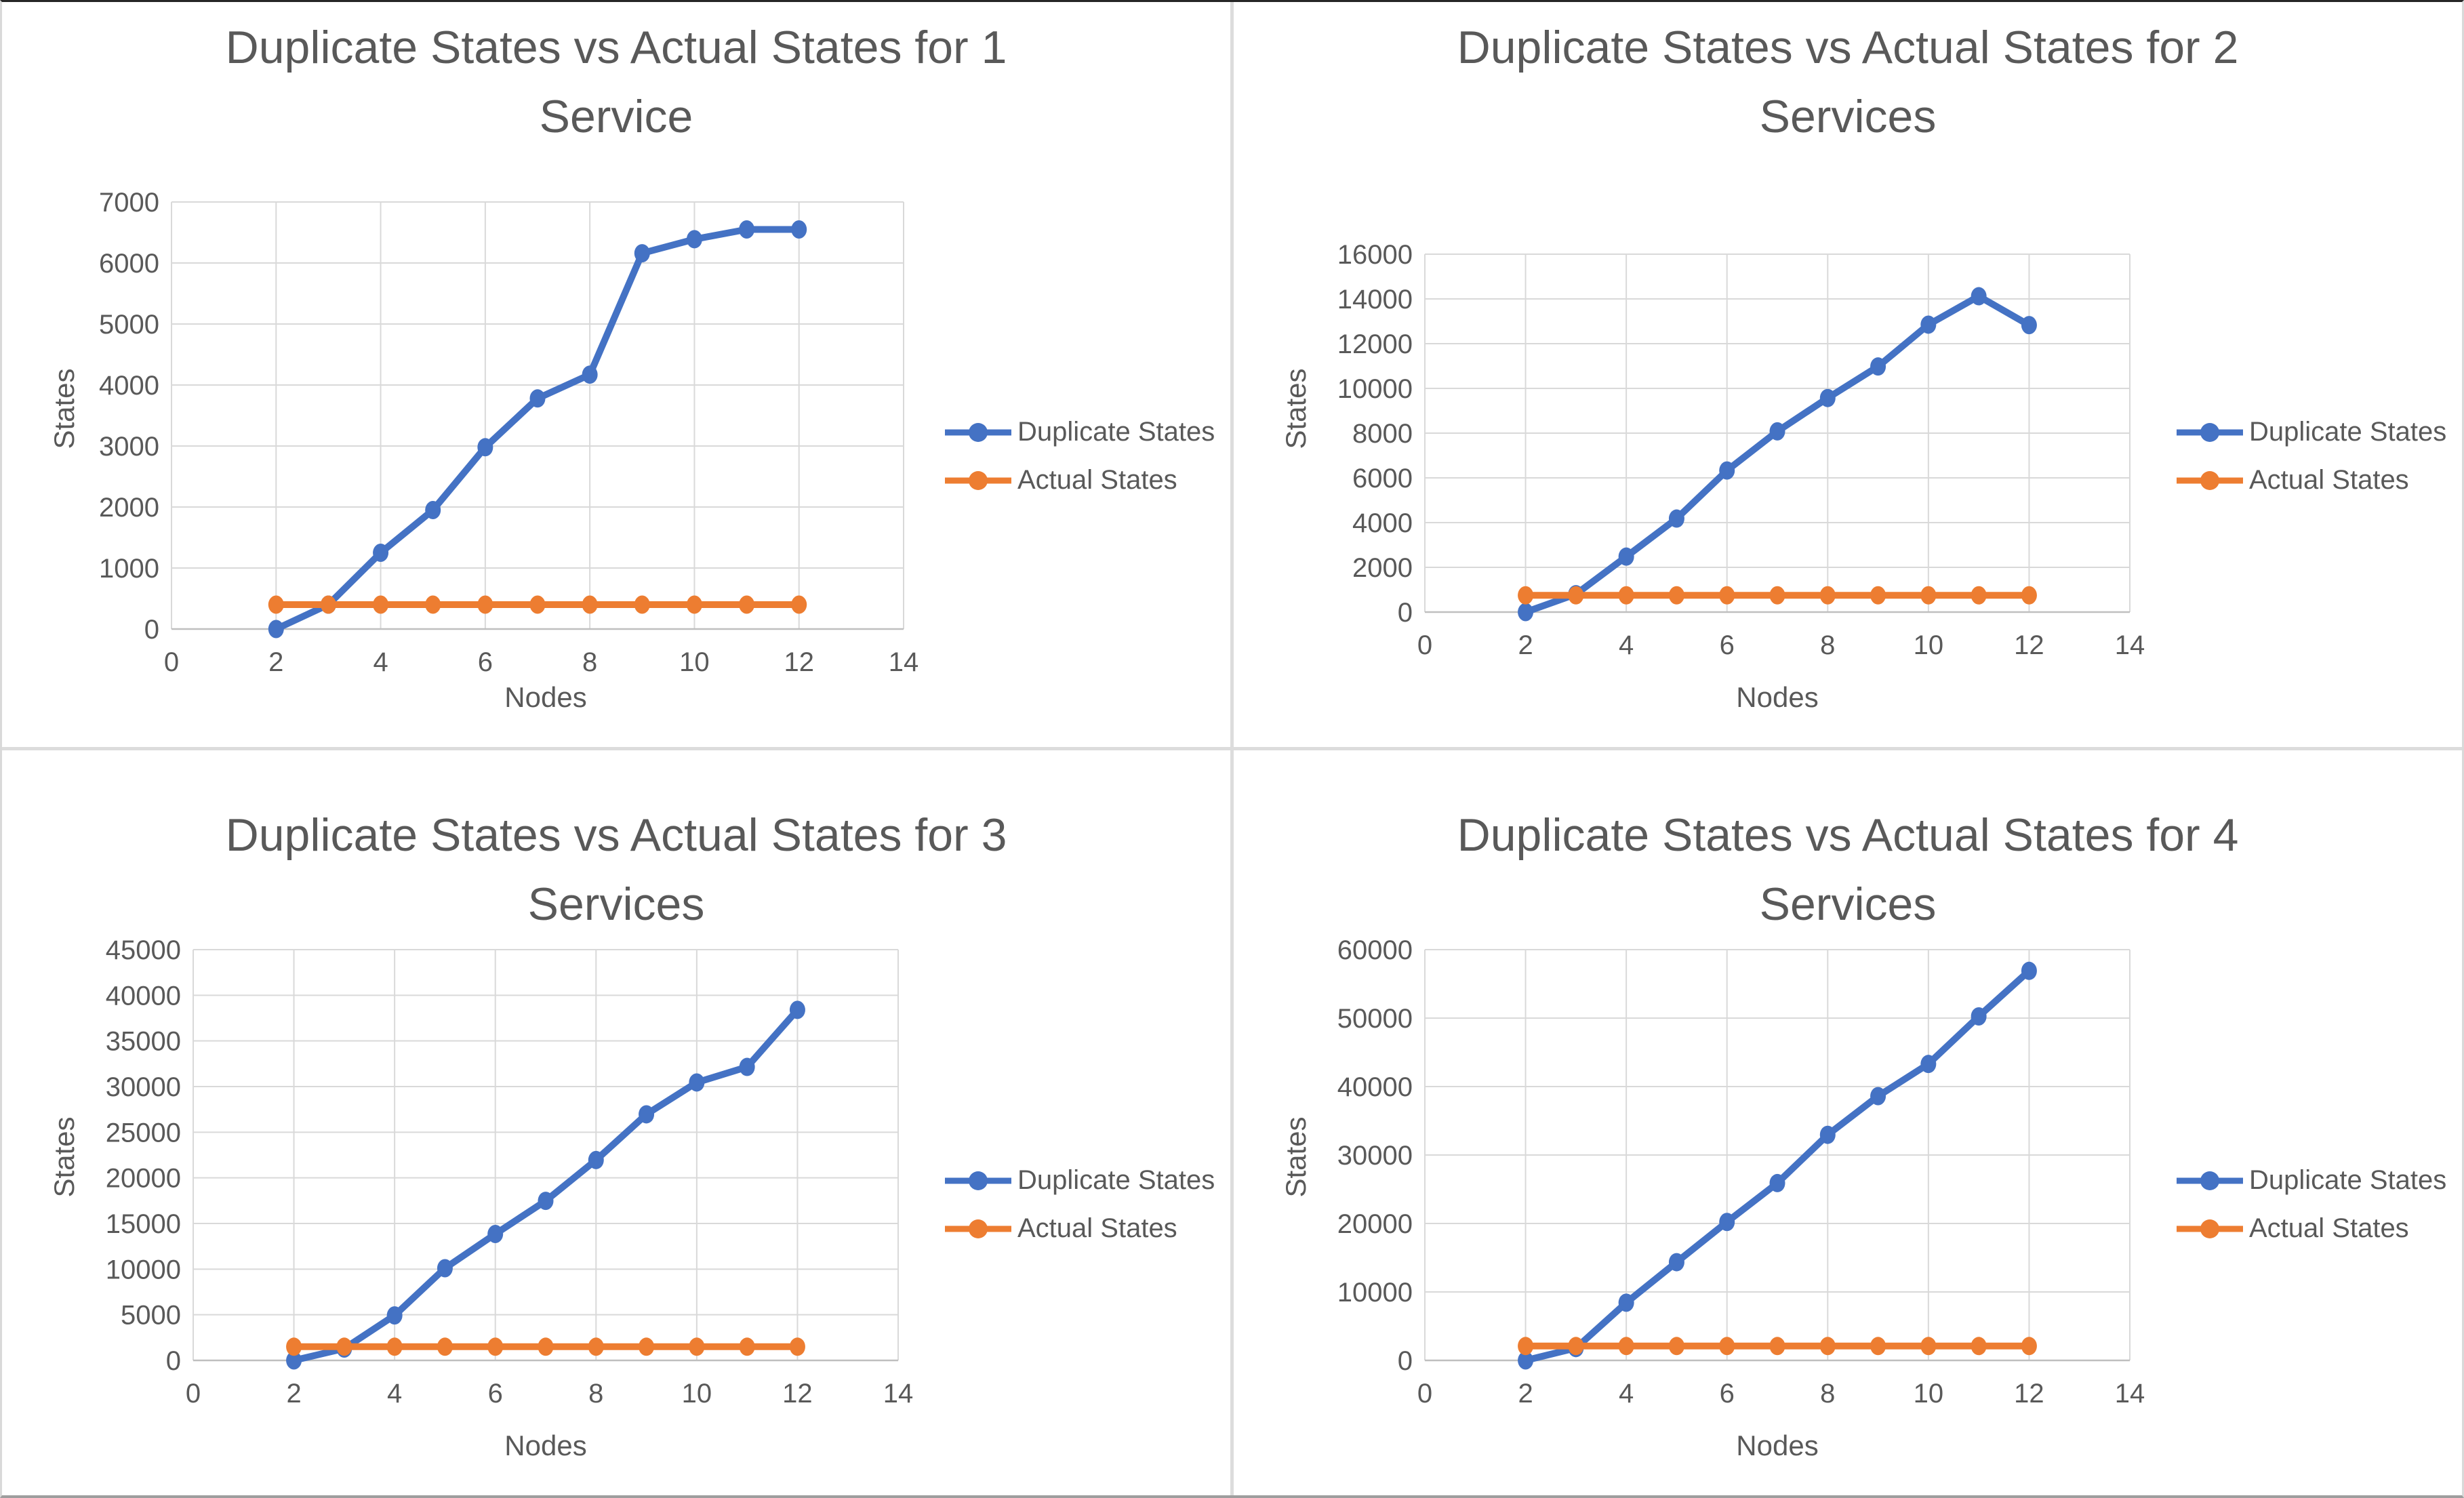 The image size is (2464, 1498). I want to click on svg-text: 14000, so click(1375, 300).